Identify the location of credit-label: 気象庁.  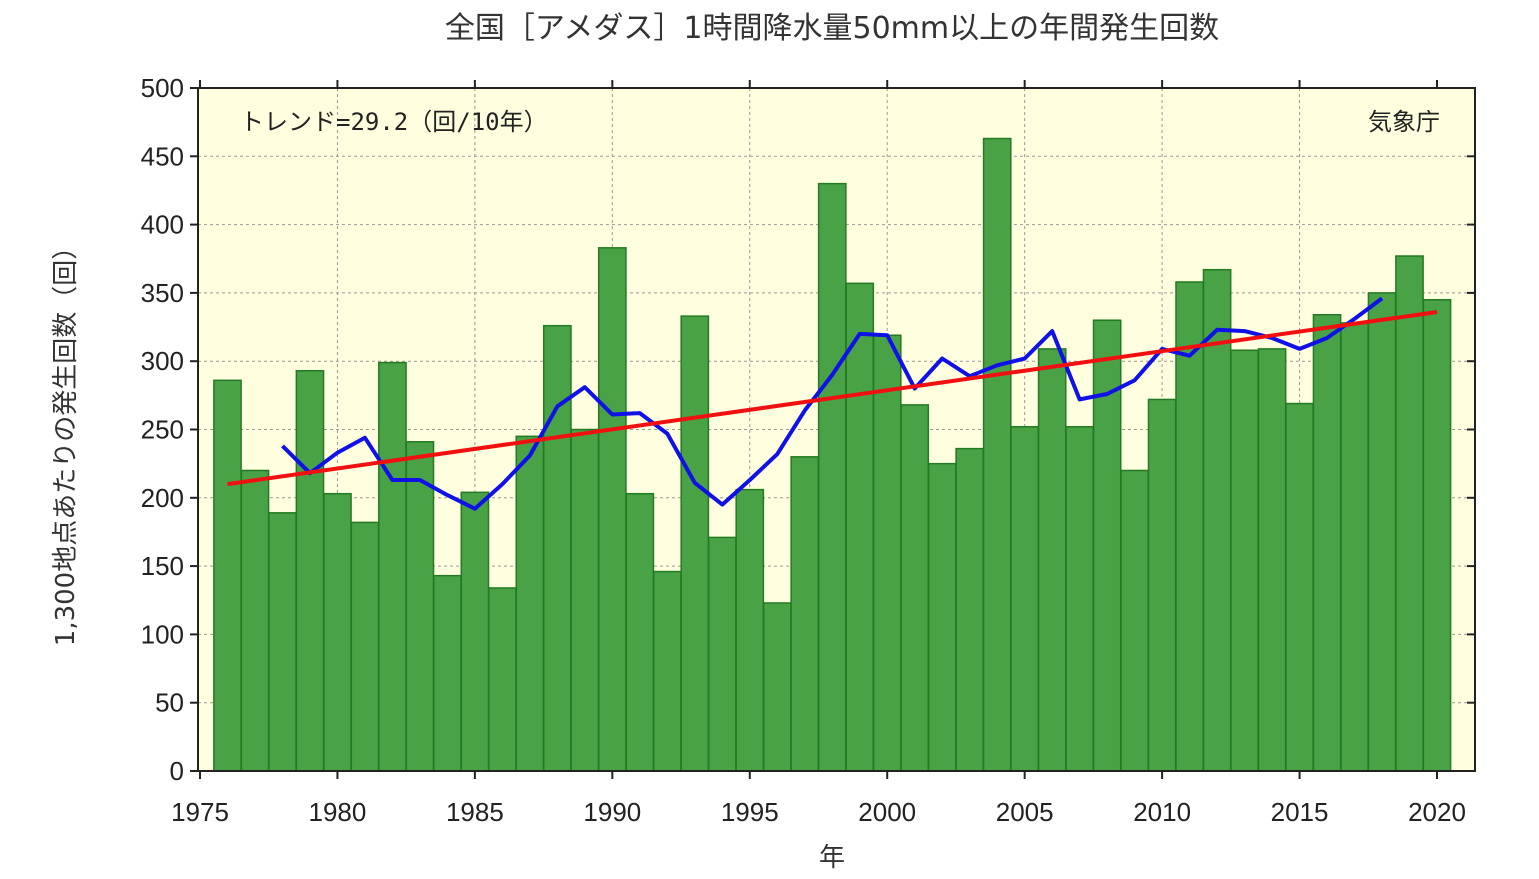
(1404, 122).